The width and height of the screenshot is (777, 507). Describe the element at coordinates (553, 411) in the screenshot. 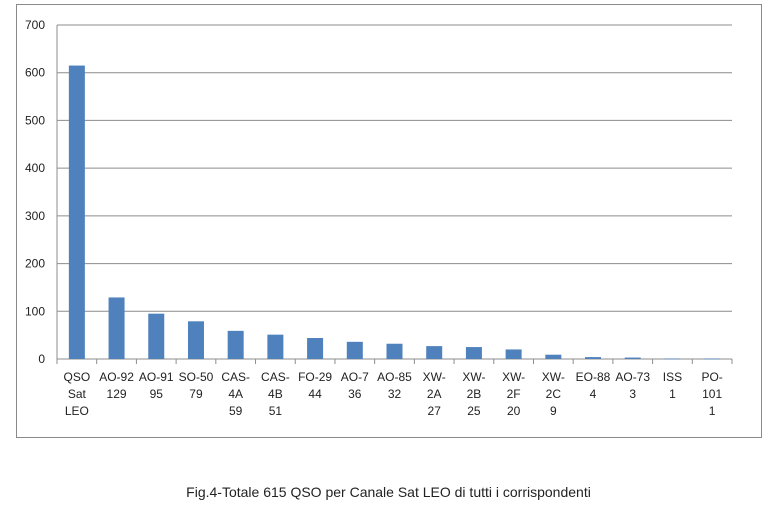

I see `x-label-12-line-2: 9` at that location.